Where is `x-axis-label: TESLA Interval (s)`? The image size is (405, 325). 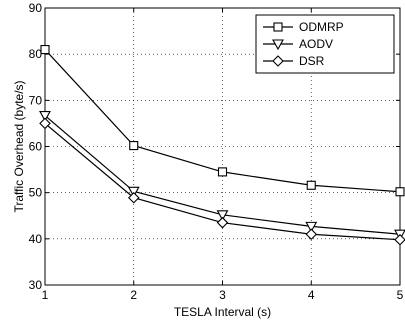
x-axis-label: TESLA Interval (s) is located at coordinates (222, 312).